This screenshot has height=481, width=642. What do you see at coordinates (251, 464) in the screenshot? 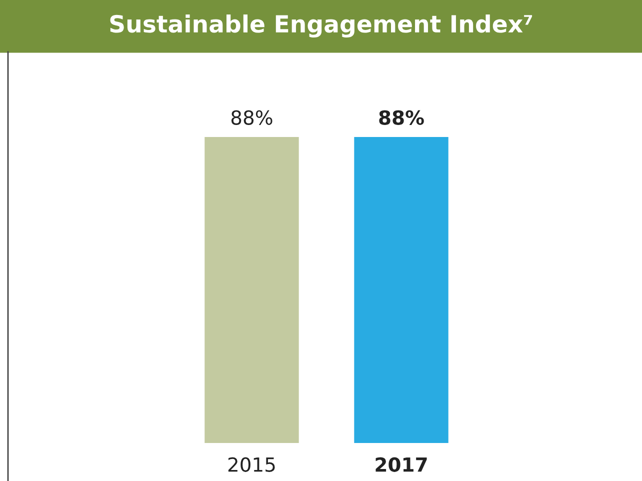
I see `x-tick-label: 2015` at bounding box center [251, 464].